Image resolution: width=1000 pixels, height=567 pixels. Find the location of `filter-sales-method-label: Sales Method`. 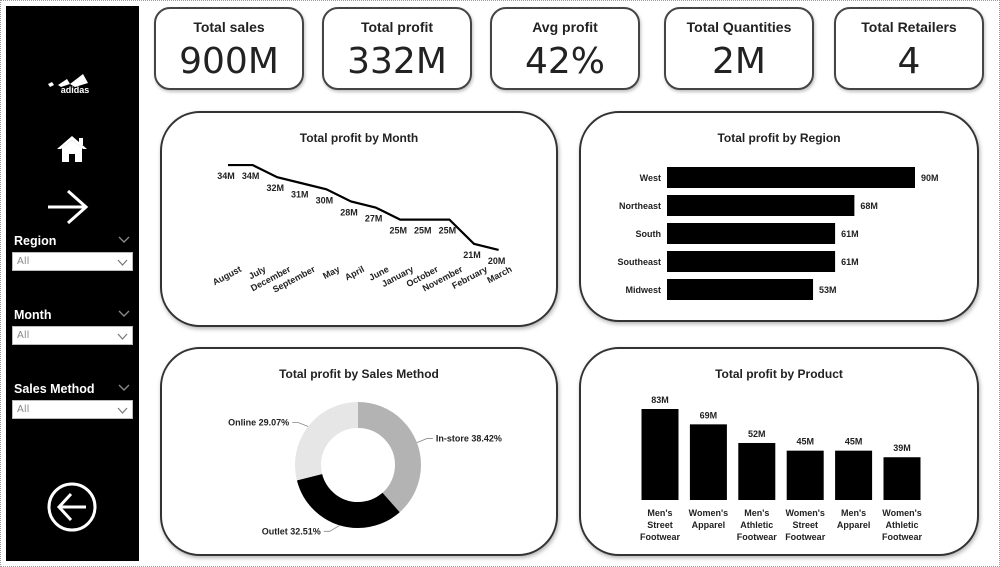

filter-sales-method-label: Sales Method is located at coordinates (54, 389).